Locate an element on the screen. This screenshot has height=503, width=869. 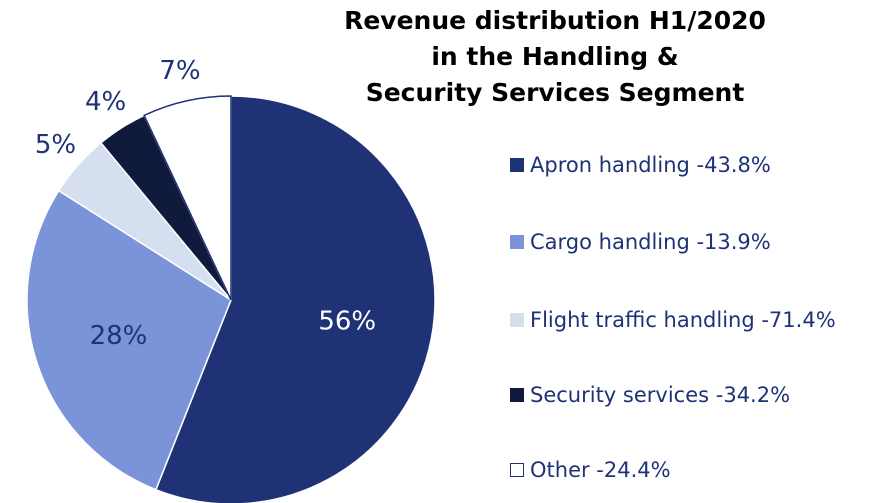
legend-item: Cargo handling -13.9% is located at coordinates (687, 242).